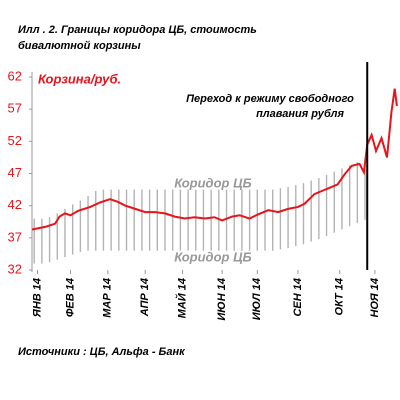 The height and width of the screenshot is (400, 400). What do you see at coordinates (300, 114) in the screenshot?
I see `annotation: плавания рубля` at bounding box center [300, 114].